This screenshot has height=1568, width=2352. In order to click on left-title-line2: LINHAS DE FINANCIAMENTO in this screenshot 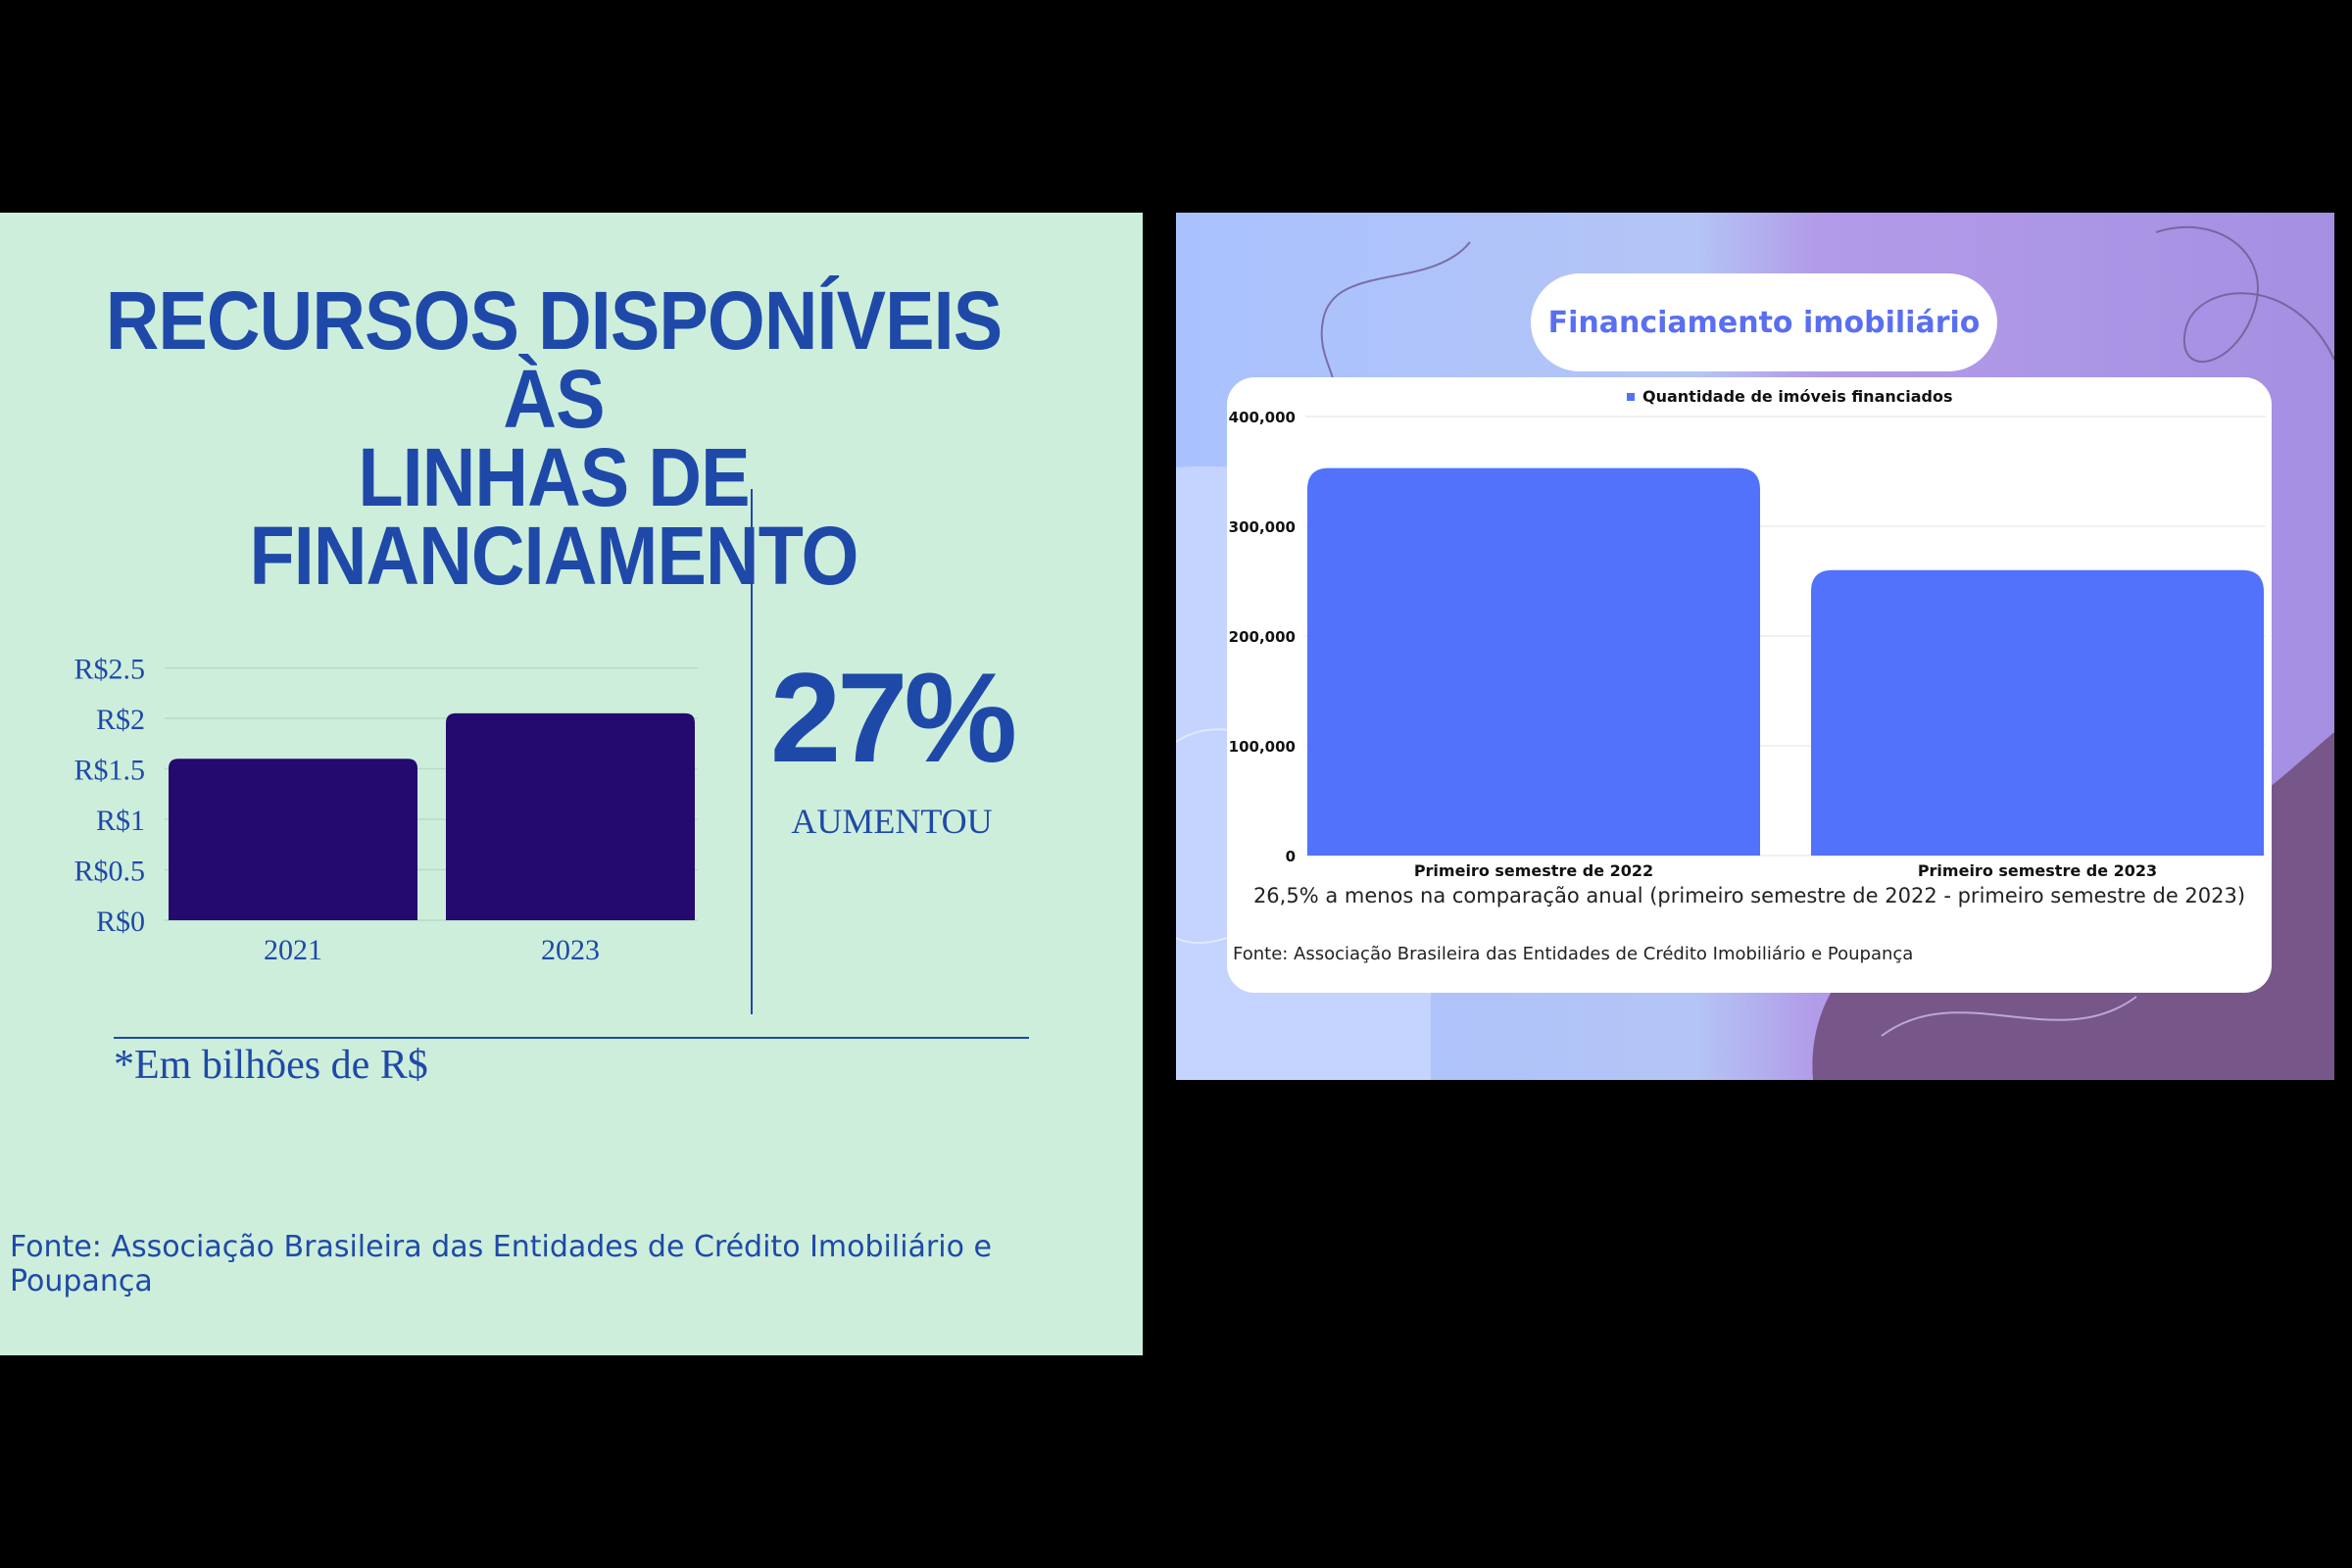, I will do `click(553, 516)`.